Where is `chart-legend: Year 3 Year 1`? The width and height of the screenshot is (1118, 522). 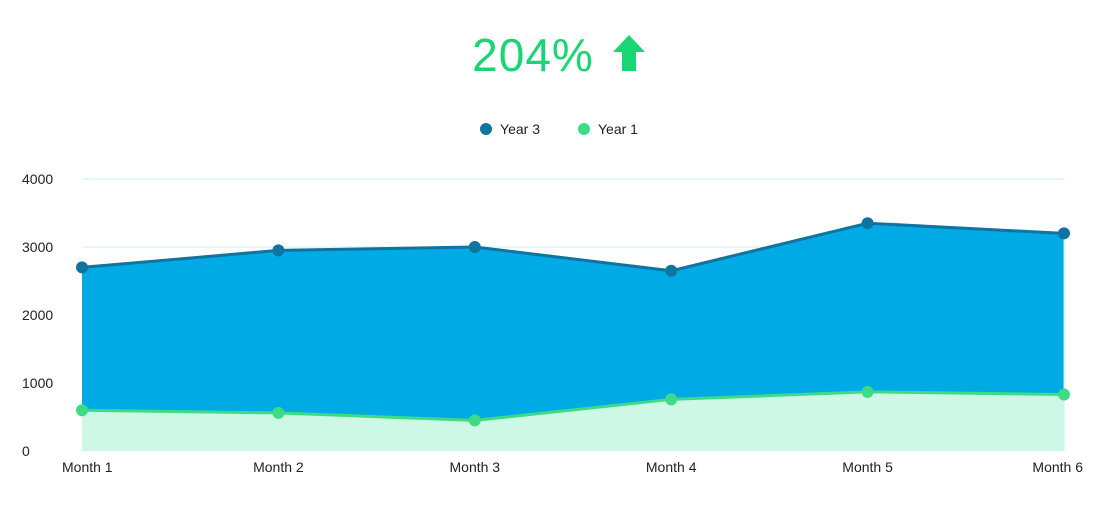 chart-legend: Year 3 Year 1 is located at coordinates (559, 129).